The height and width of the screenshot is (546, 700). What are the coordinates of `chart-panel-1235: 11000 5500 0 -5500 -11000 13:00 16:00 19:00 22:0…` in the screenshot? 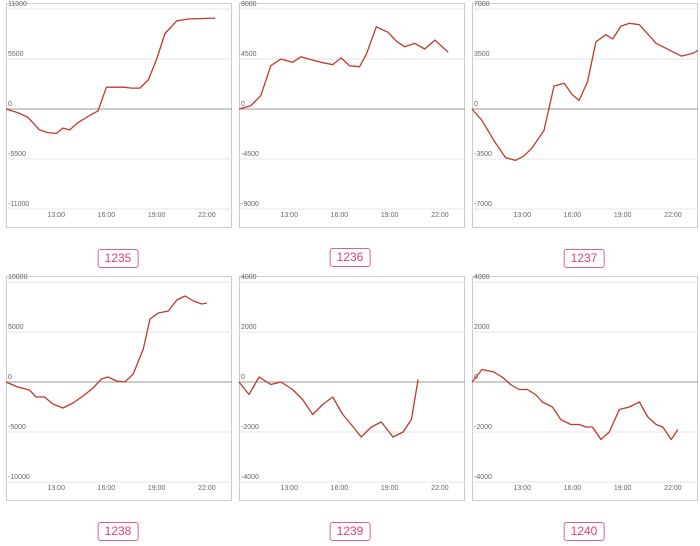 It's located at (118, 114).